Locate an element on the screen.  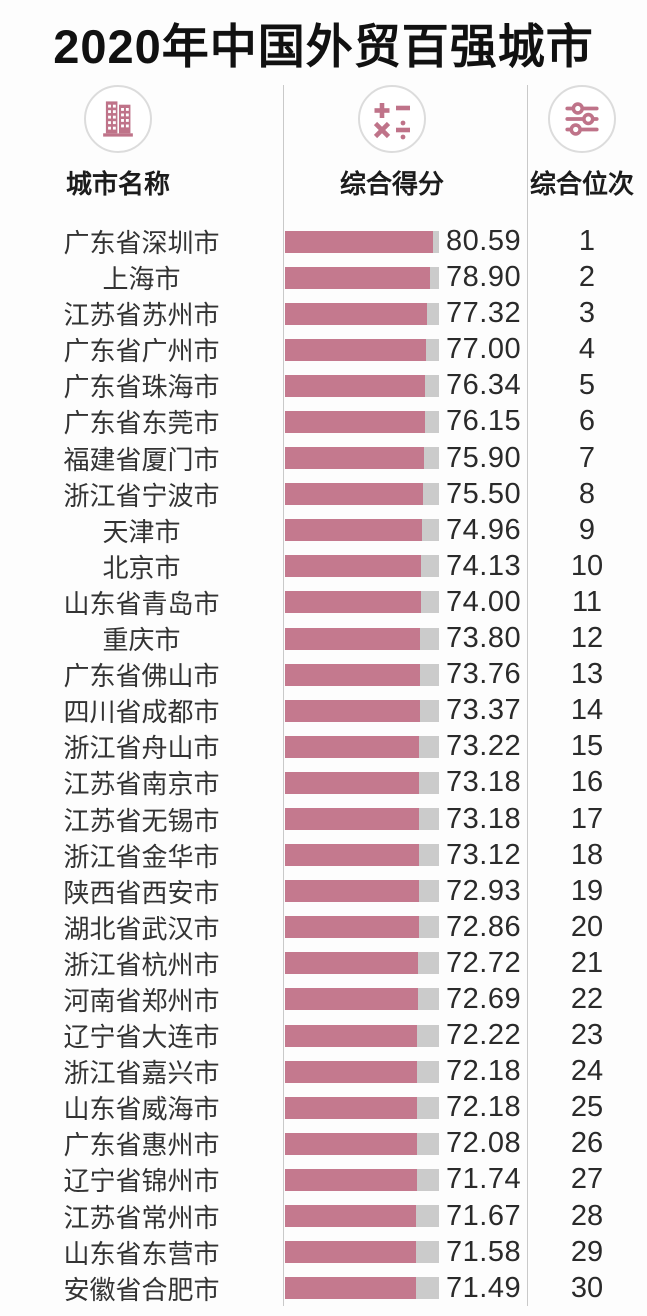
city-name: 山东省东营市 is located at coordinates (141, 1253).